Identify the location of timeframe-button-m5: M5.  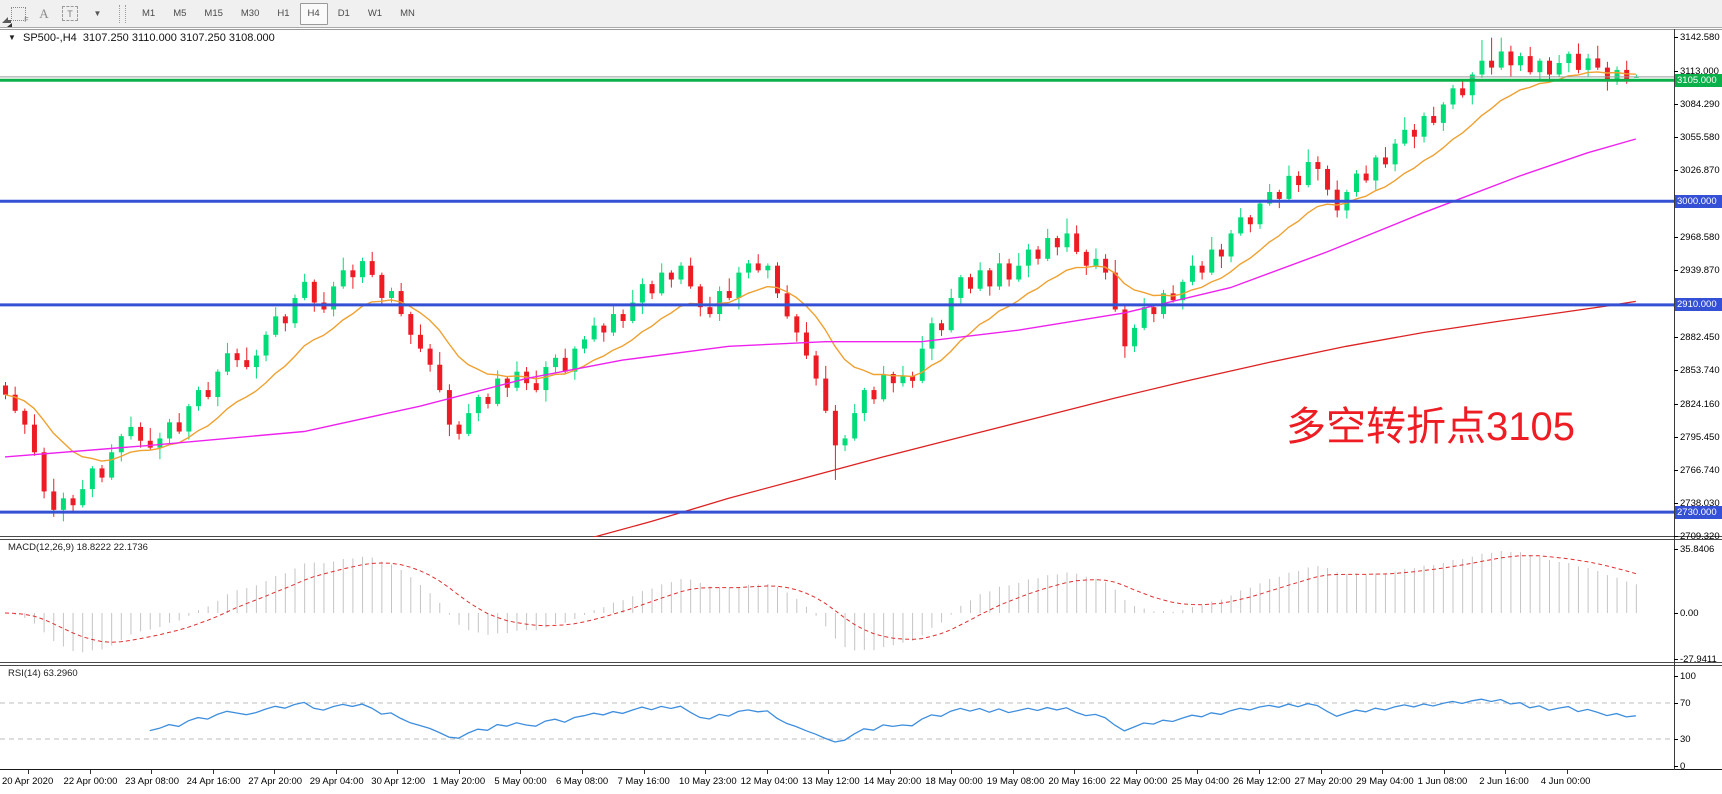
(180, 13).